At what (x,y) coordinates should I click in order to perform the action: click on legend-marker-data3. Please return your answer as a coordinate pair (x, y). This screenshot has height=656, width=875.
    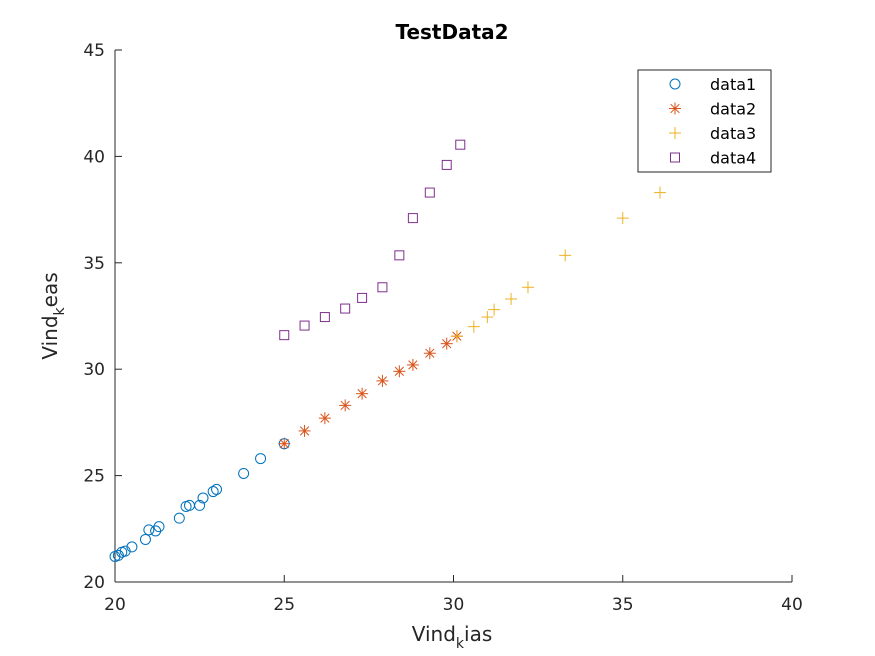
    Looking at the image, I should click on (675, 133).